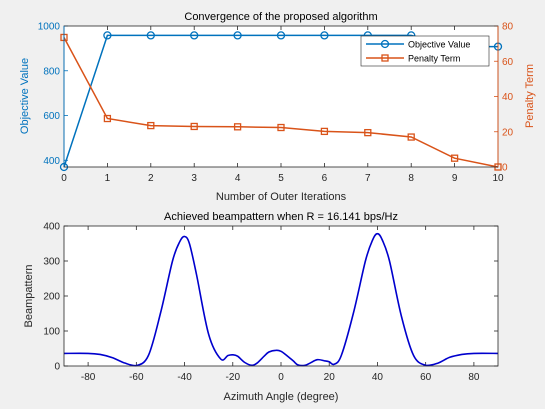 This screenshot has height=409, width=545. I want to click on y-tick-label-right: 80, so click(508, 27).